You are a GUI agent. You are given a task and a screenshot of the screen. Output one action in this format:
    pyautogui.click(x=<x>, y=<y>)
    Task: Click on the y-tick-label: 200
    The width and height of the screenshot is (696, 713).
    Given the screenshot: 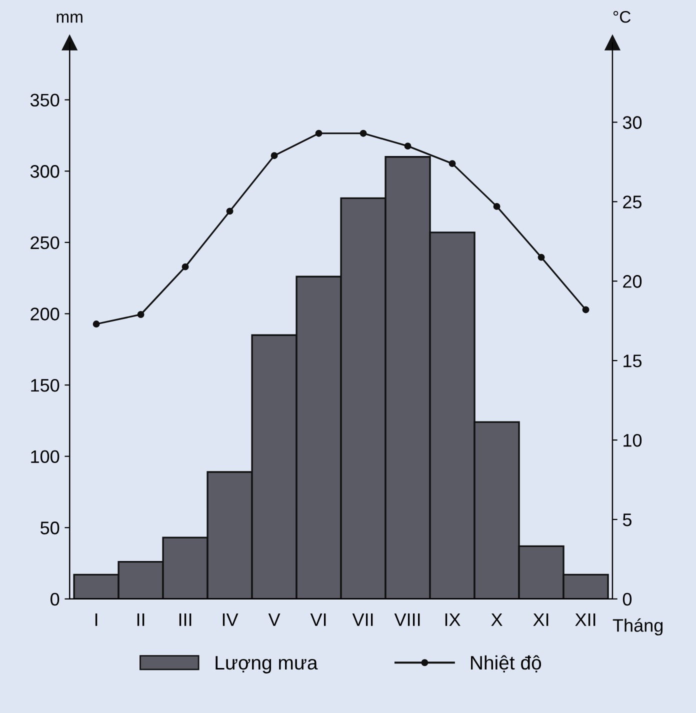 What is the action you would take?
    pyautogui.click(x=45, y=314)
    